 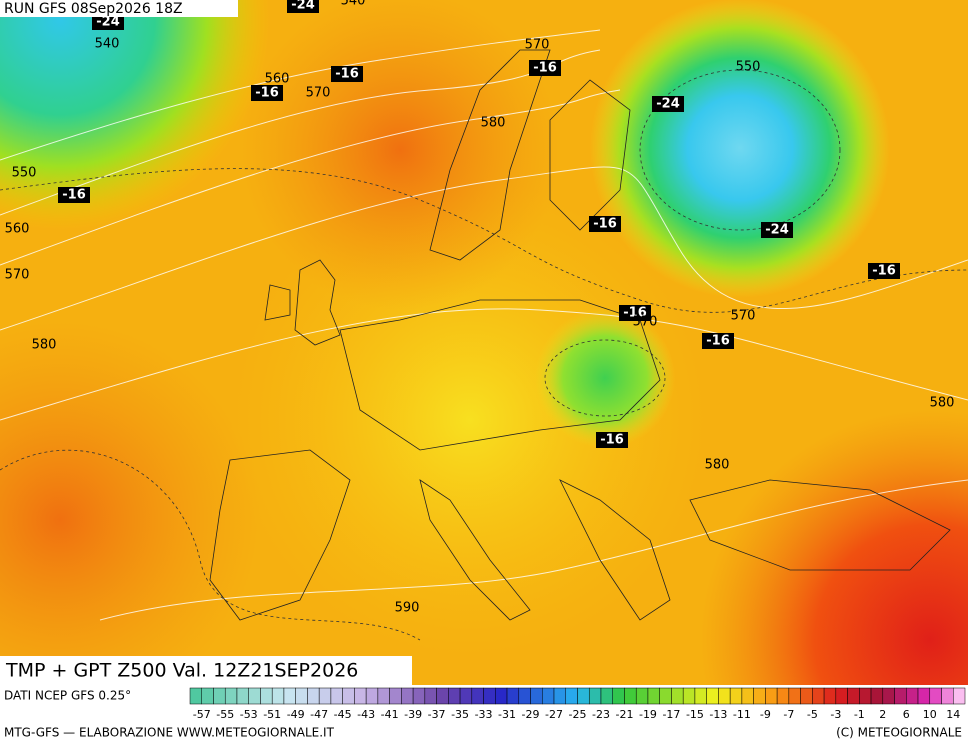 I want to click on colorbar-label: -9, so click(x=765, y=714).